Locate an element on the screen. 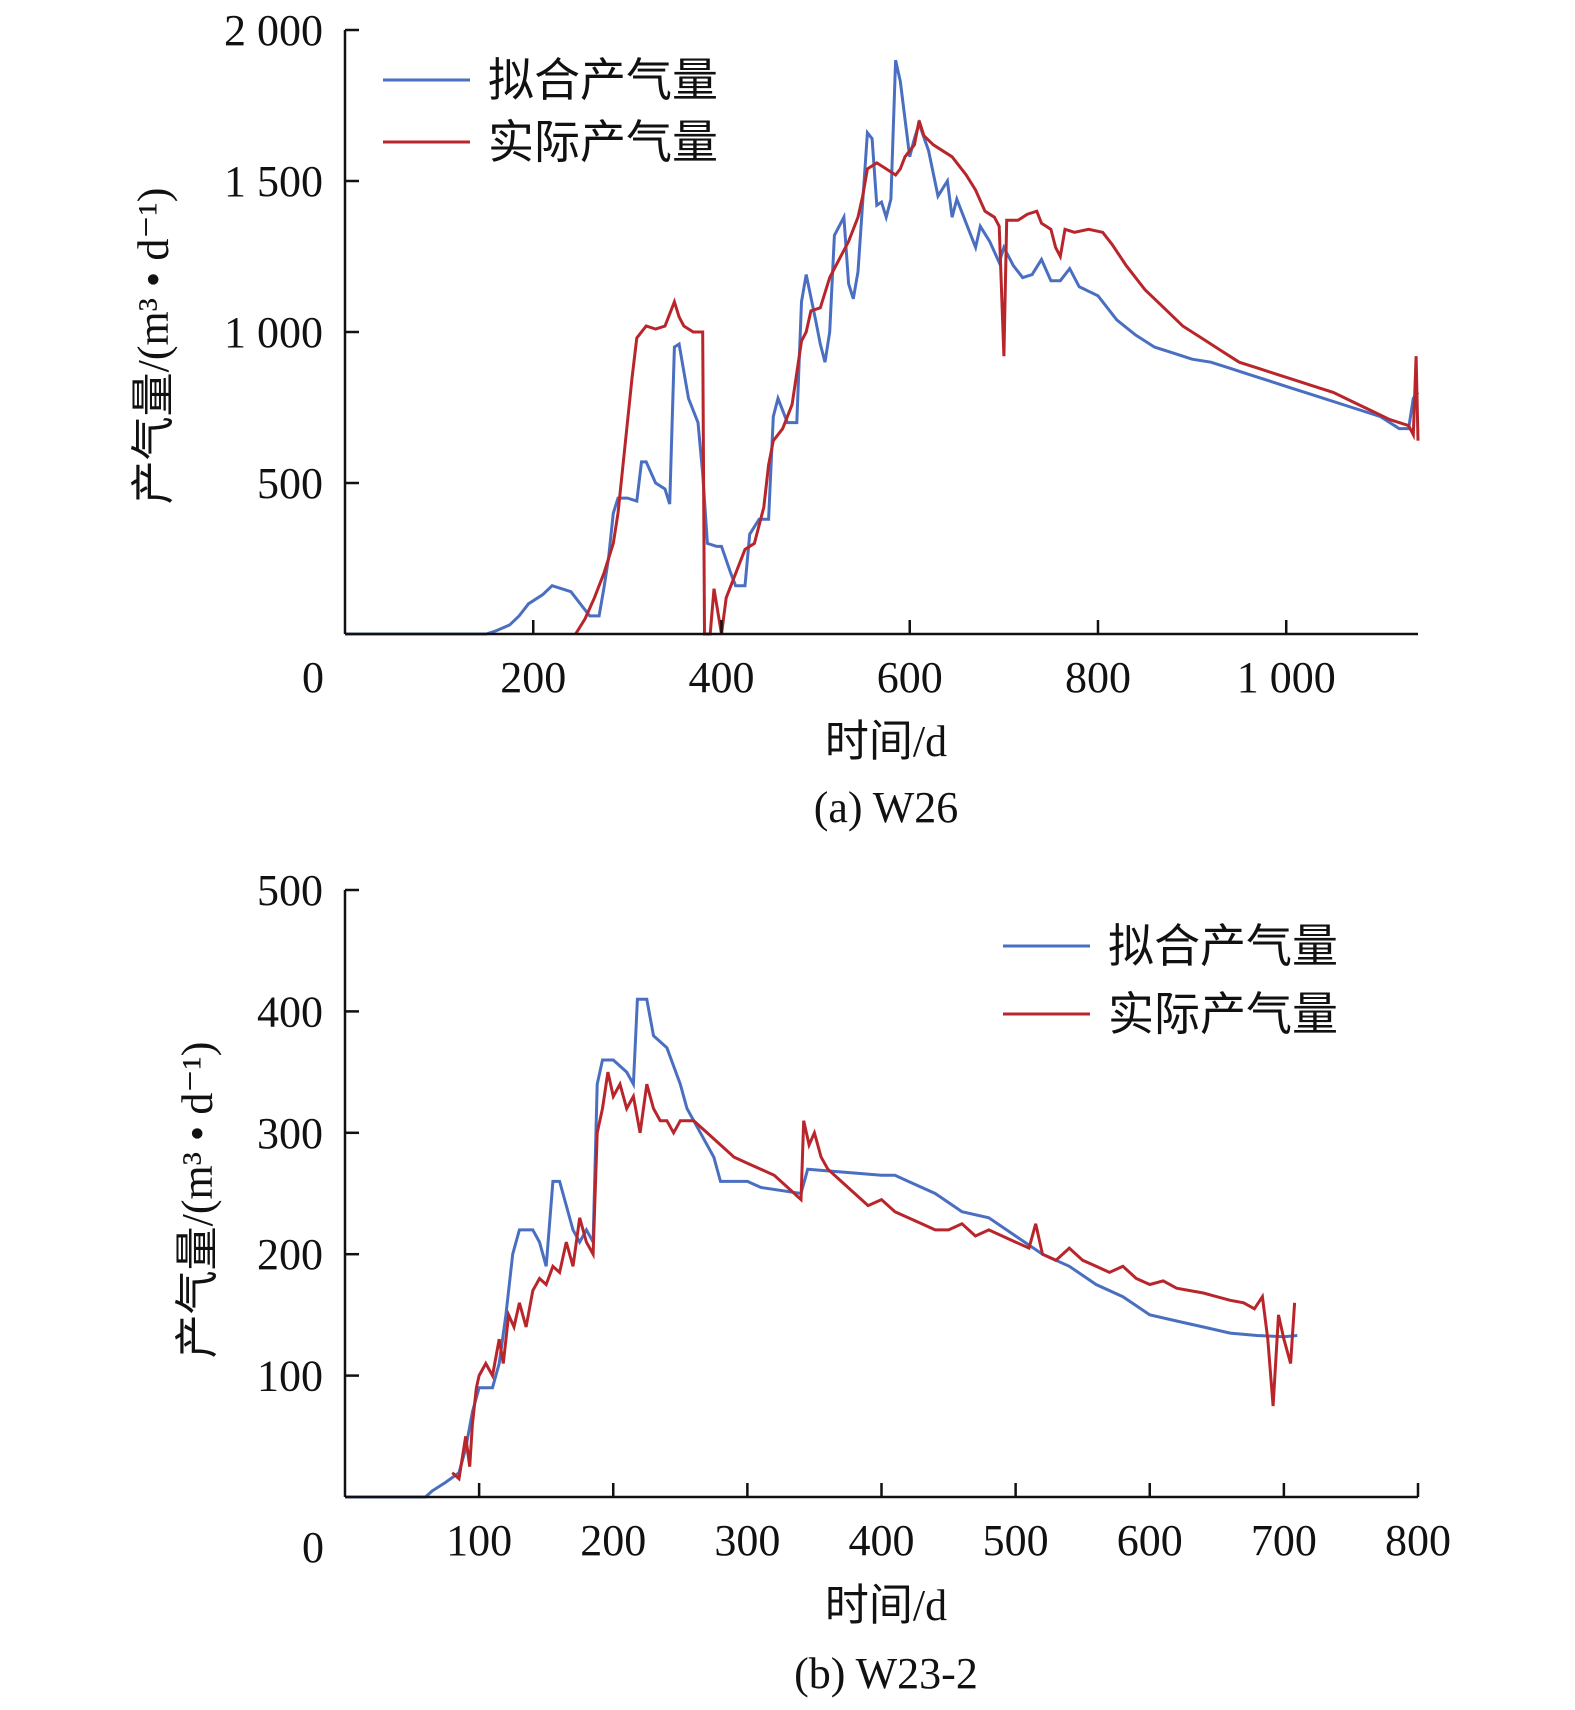 The height and width of the screenshot is (1710, 1575). legend-b: 拟合产气量 实际产气量 is located at coordinates (1170, 980).